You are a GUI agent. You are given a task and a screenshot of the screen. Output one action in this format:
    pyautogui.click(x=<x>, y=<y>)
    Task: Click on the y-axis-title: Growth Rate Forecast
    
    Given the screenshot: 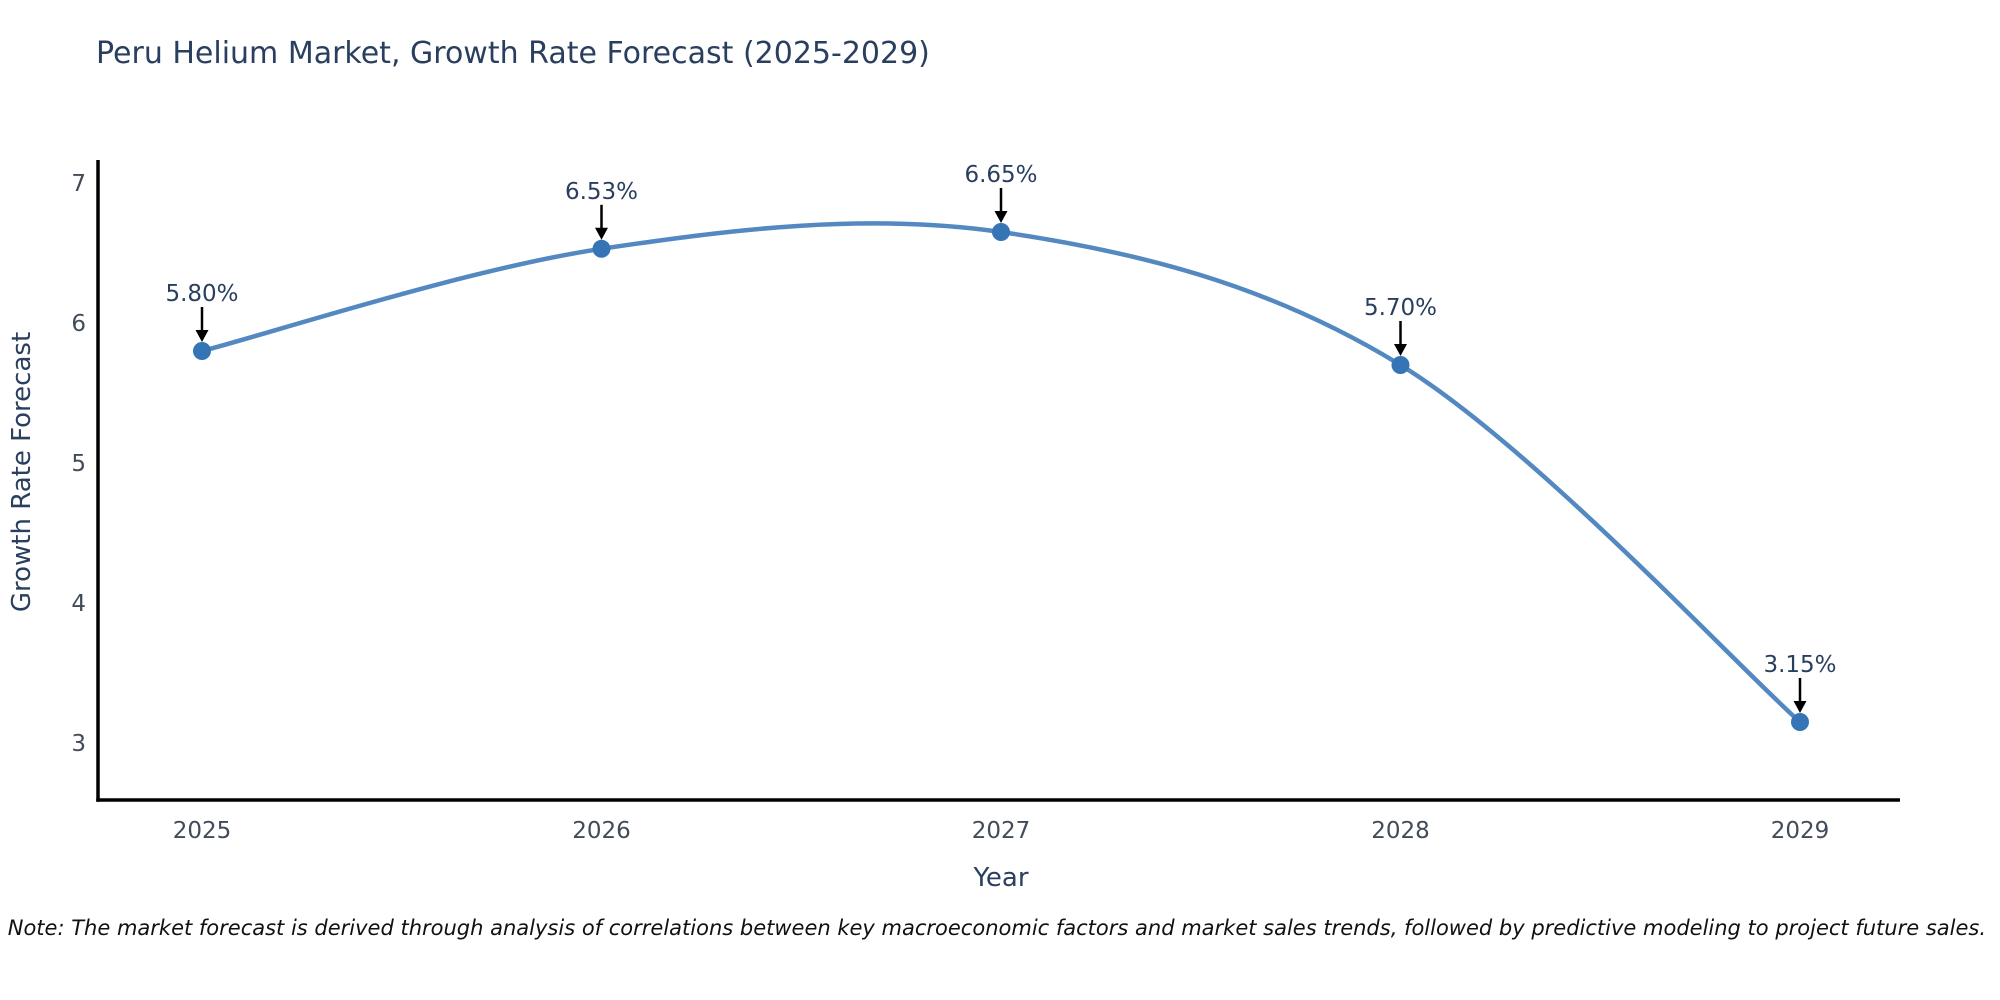 What is the action you would take?
    pyautogui.click(x=22, y=472)
    